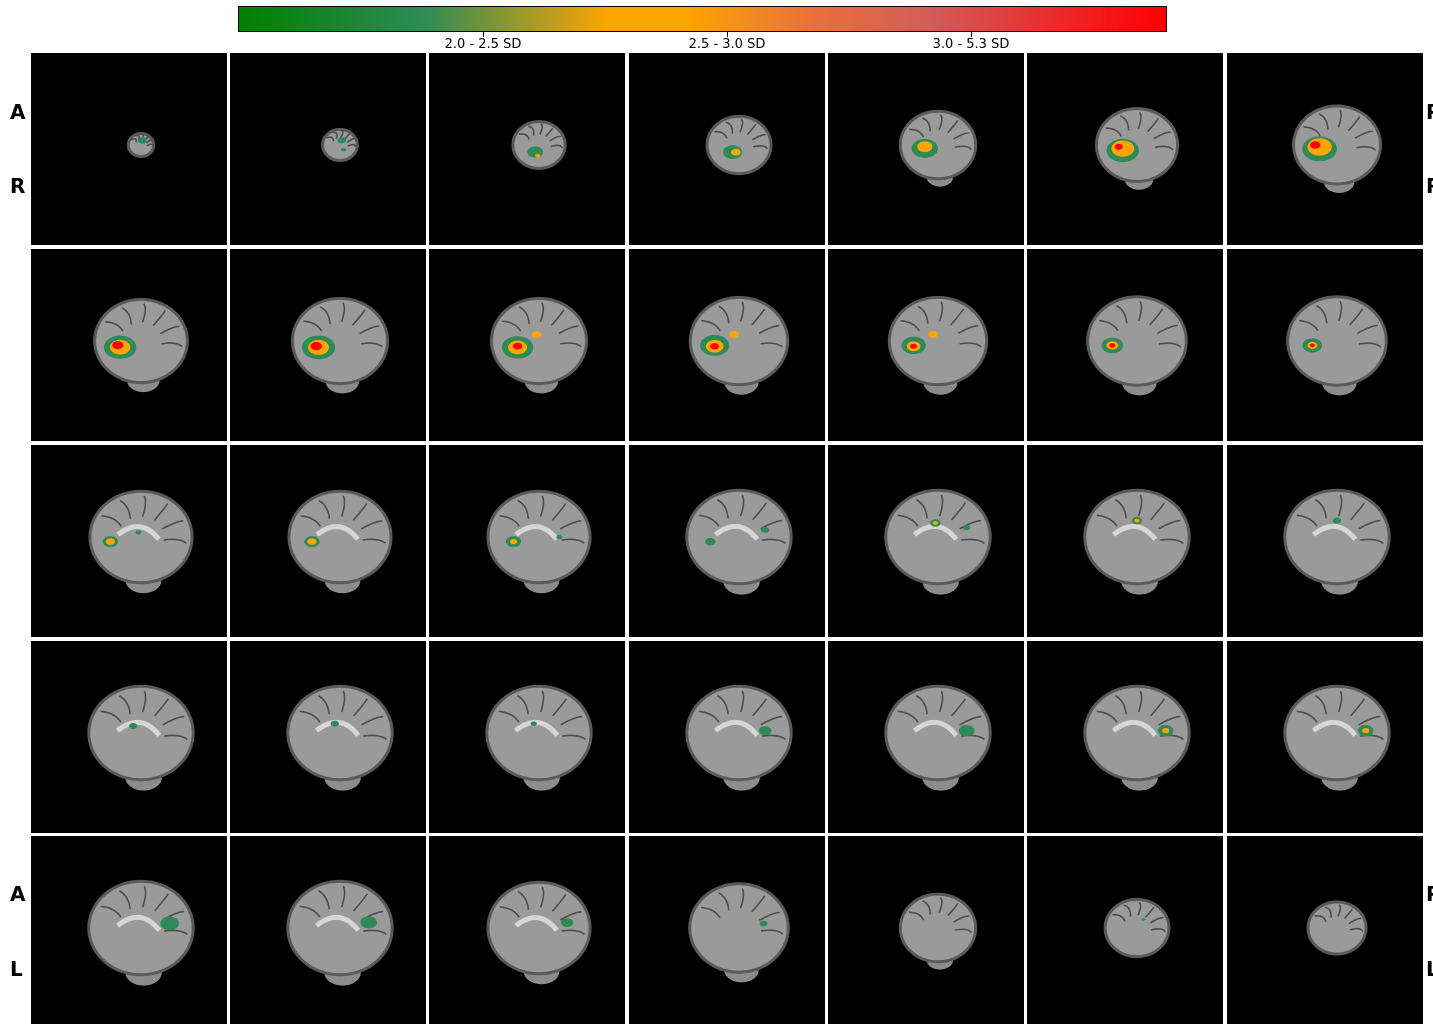 The width and height of the screenshot is (1433, 1024). What do you see at coordinates (16, 969) in the screenshot?
I see `orientation-label-left-bottom: L` at bounding box center [16, 969].